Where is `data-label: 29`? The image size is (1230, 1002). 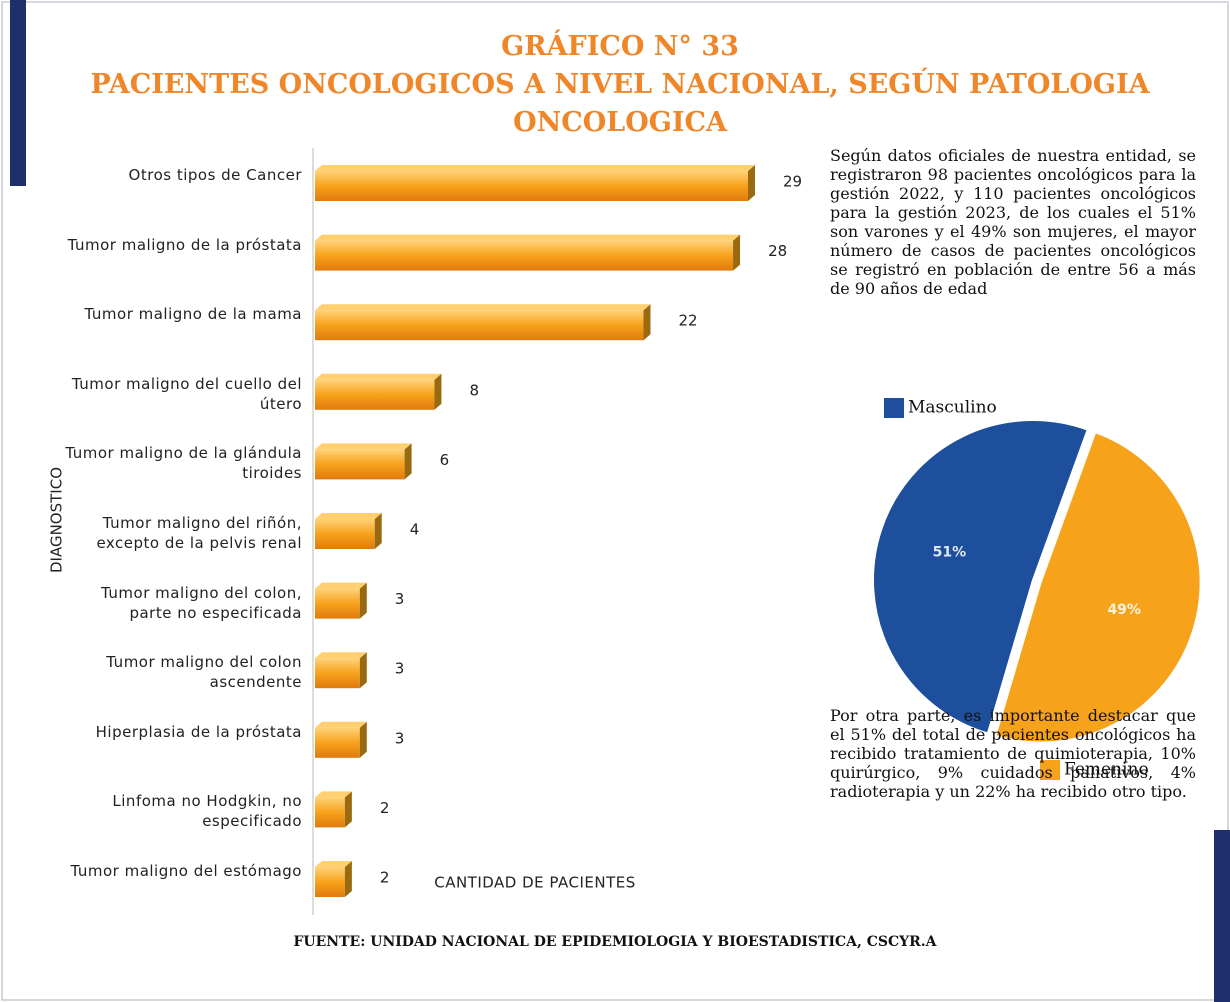 data-label: 29 is located at coordinates (792, 182).